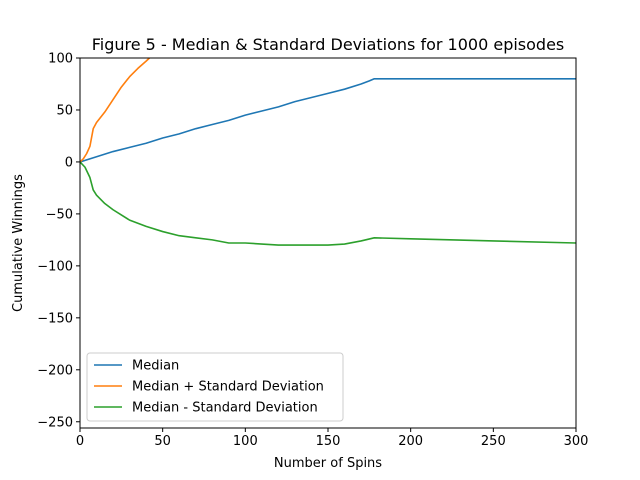 Image resolution: width=640 pixels, height=480 pixels. Describe the element at coordinates (55, 370) in the screenshot. I see `y-tick-label: −200` at that location.